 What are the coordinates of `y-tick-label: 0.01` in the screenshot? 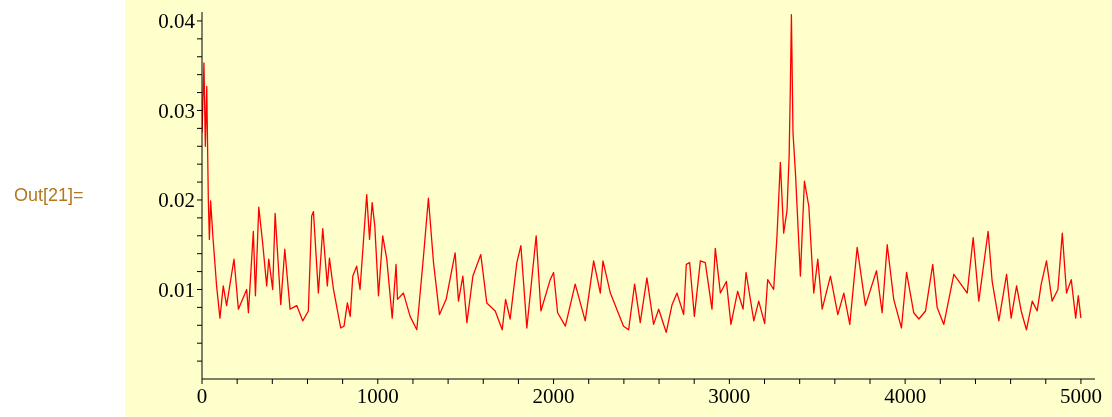 It's located at (176, 289).